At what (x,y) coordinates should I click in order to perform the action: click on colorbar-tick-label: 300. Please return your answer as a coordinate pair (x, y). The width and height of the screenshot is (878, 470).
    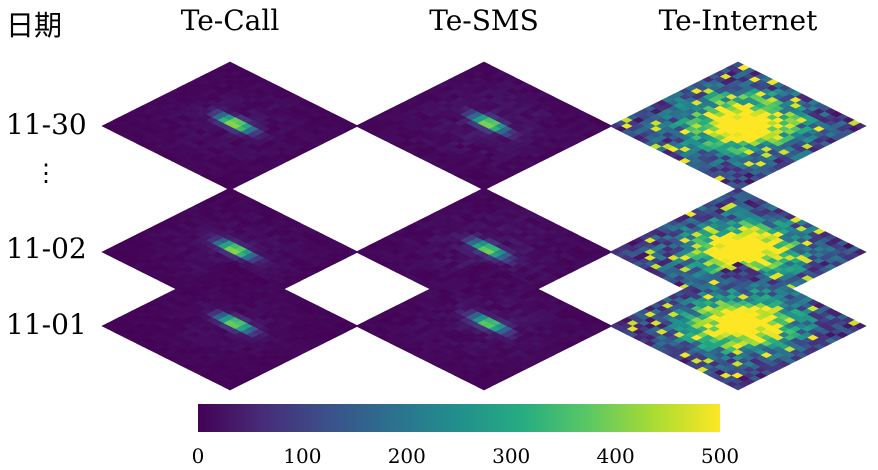
    Looking at the image, I should click on (511, 456).